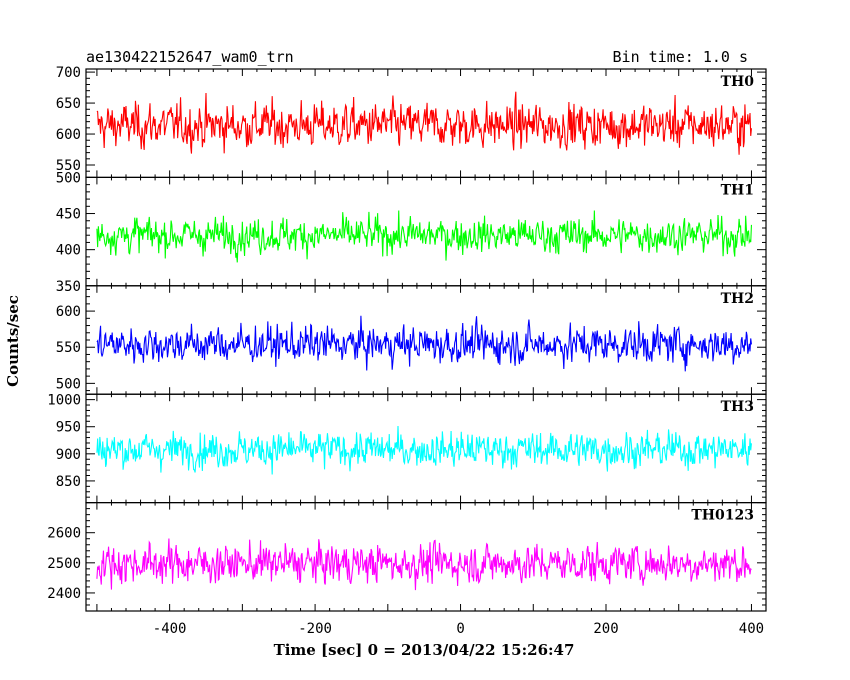 The height and width of the screenshot is (680, 850). I want to click on y-tick-label: 2400, so click(64, 594).